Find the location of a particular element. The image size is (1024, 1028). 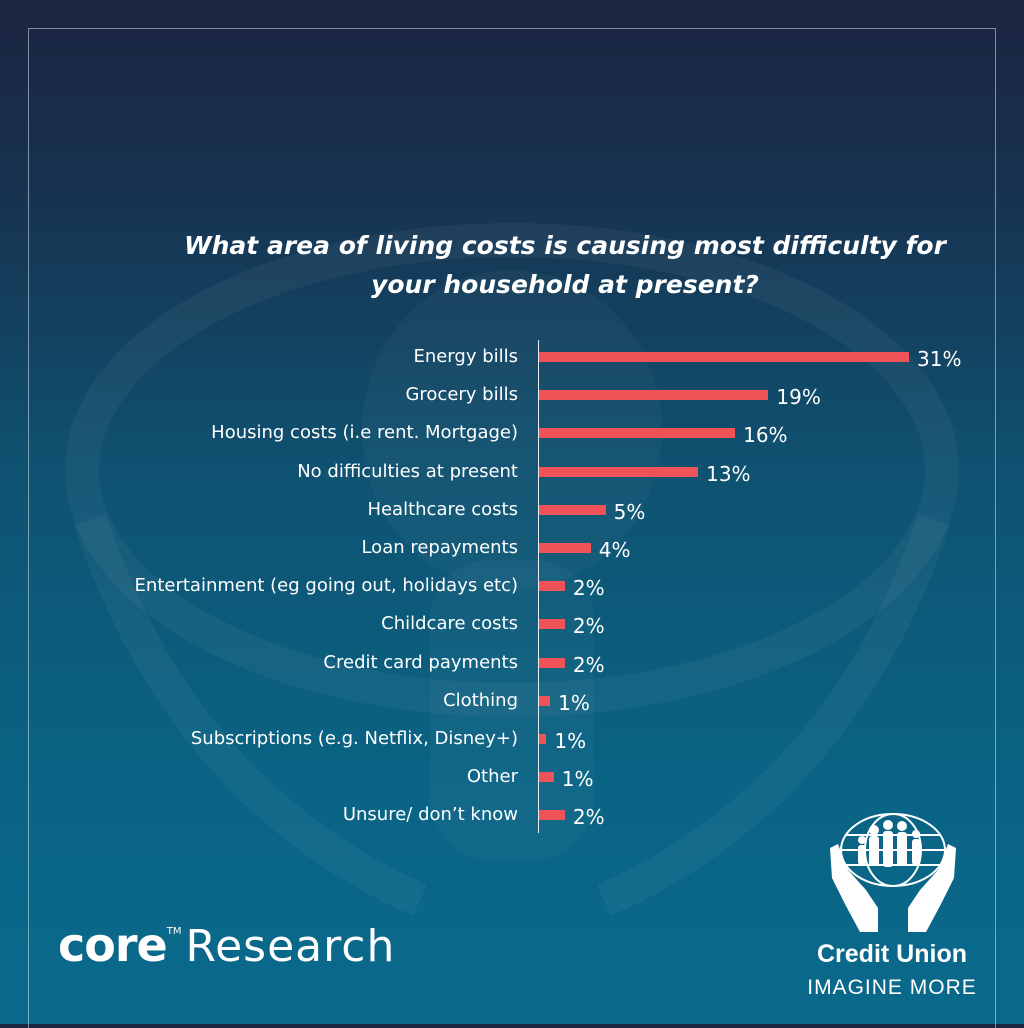

value-label: 19% is located at coordinates (798, 397).